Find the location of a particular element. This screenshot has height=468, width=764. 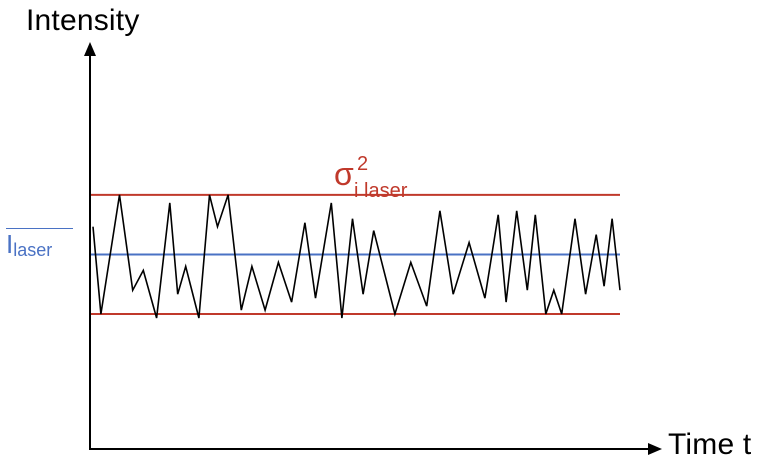

mean-subscript: laser is located at coordinates (33, 250).